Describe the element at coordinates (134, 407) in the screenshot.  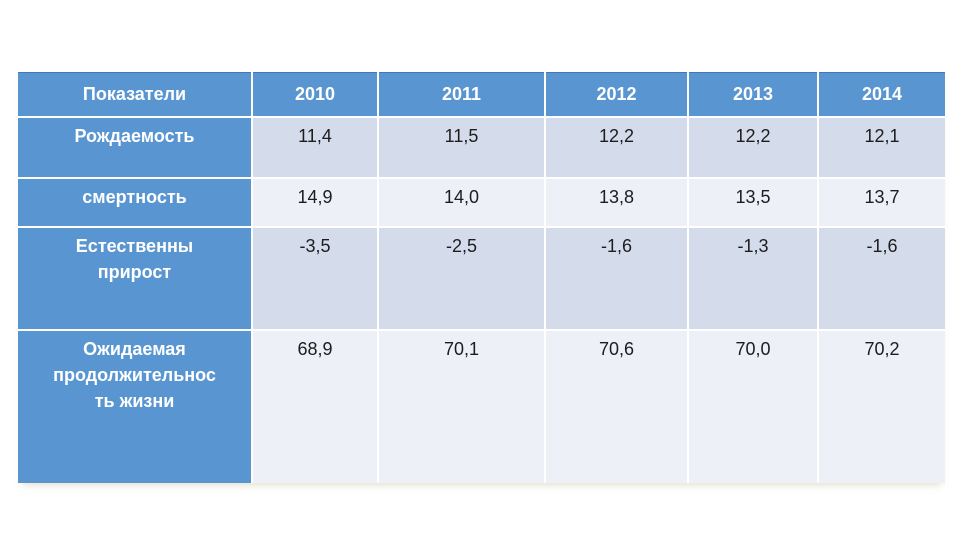
I see `row-header-life-expectancy: Ожидаемая продолжительнос ть жизни` at that location.